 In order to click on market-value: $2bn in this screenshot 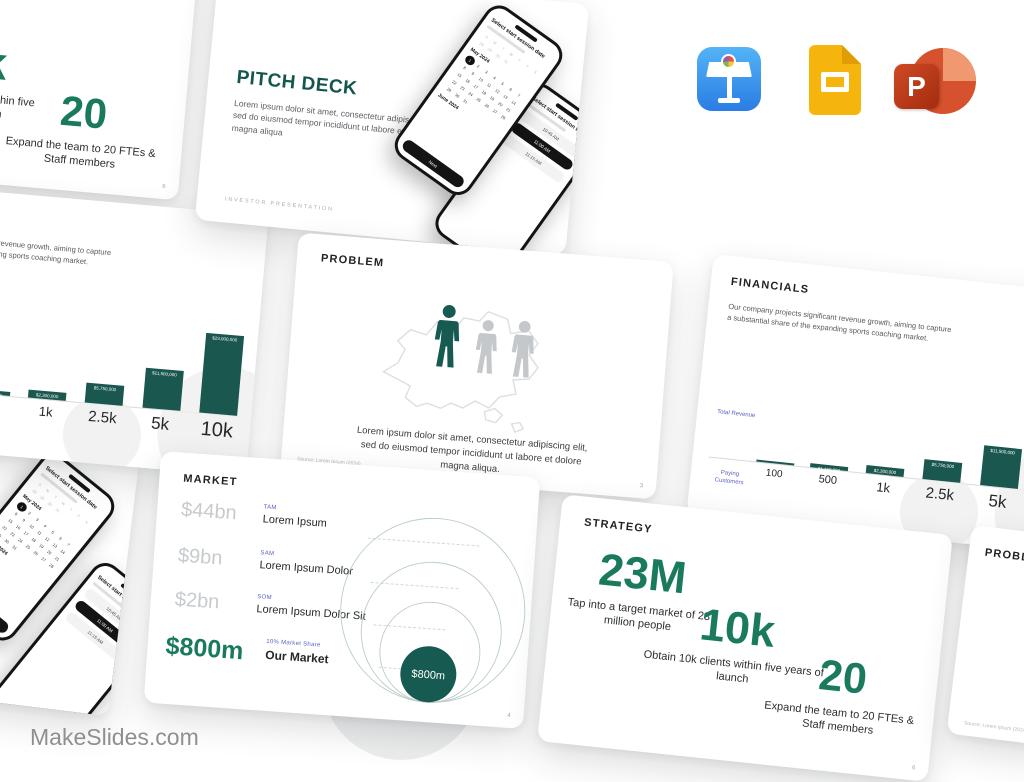, I will do `click(197, 601)`.